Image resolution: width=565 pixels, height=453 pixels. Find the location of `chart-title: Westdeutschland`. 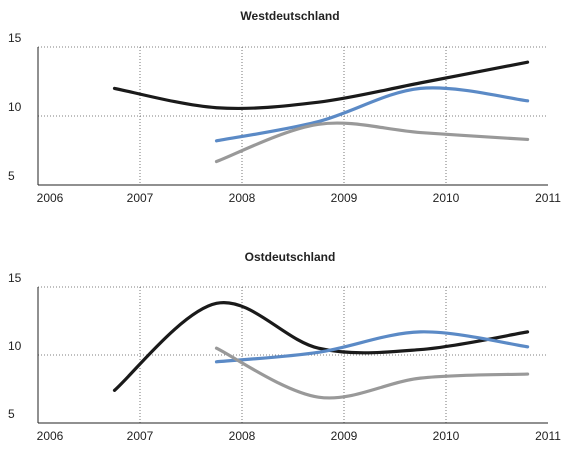

chart-title: Westdeutschland is located at coordinates (289, 16).